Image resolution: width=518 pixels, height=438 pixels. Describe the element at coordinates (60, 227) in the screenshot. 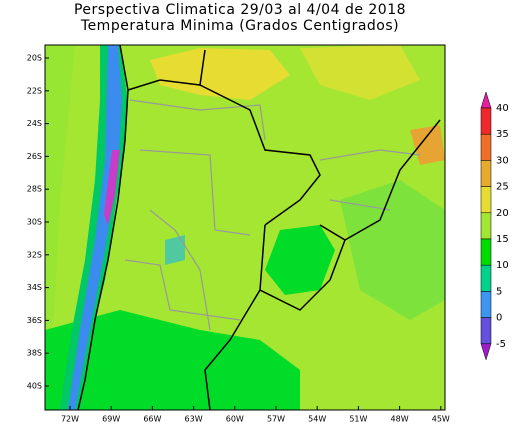

I see `ocean-field` at that location.